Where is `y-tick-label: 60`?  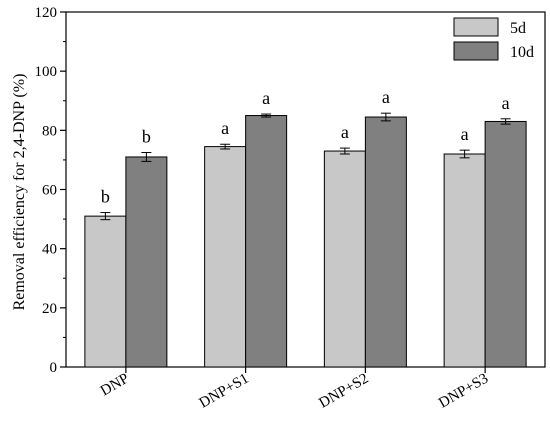 y-tick-label: 60 is located at coordinates (49, 191).